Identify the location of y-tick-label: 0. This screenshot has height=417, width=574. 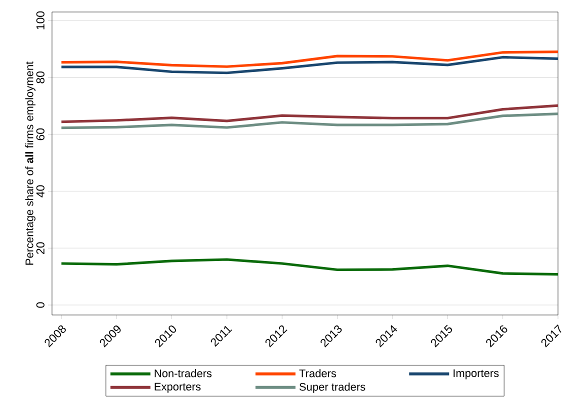
(40, 305).